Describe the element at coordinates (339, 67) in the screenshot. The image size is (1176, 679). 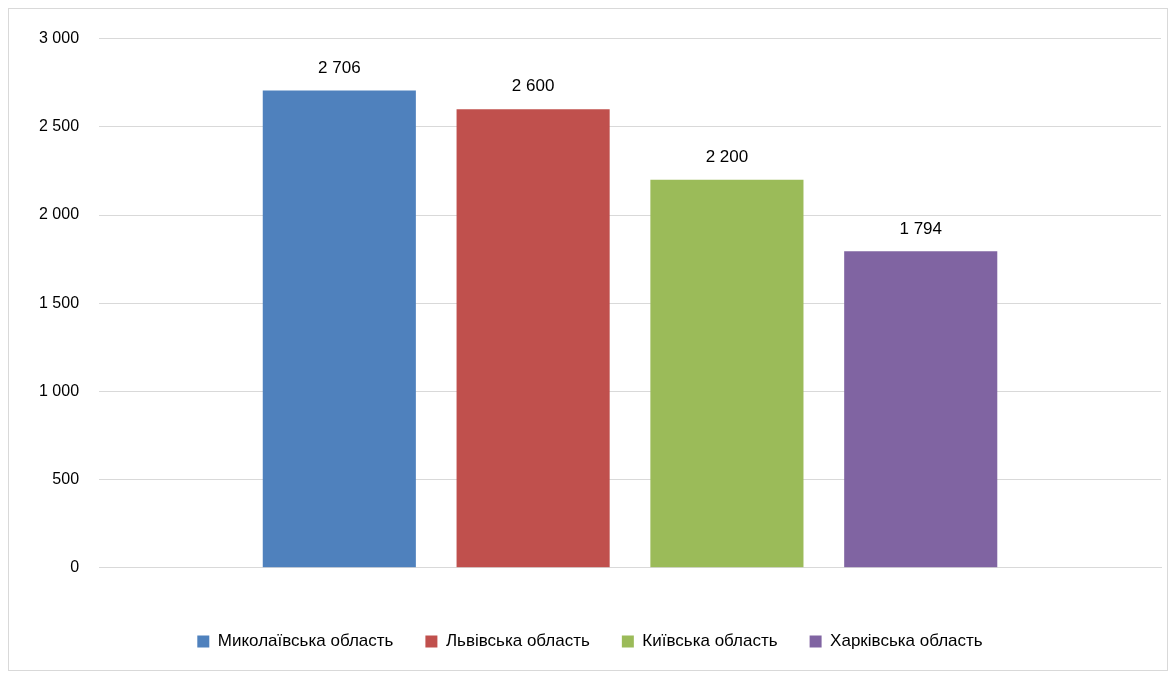
I see `data-label: 2 706` at that location.